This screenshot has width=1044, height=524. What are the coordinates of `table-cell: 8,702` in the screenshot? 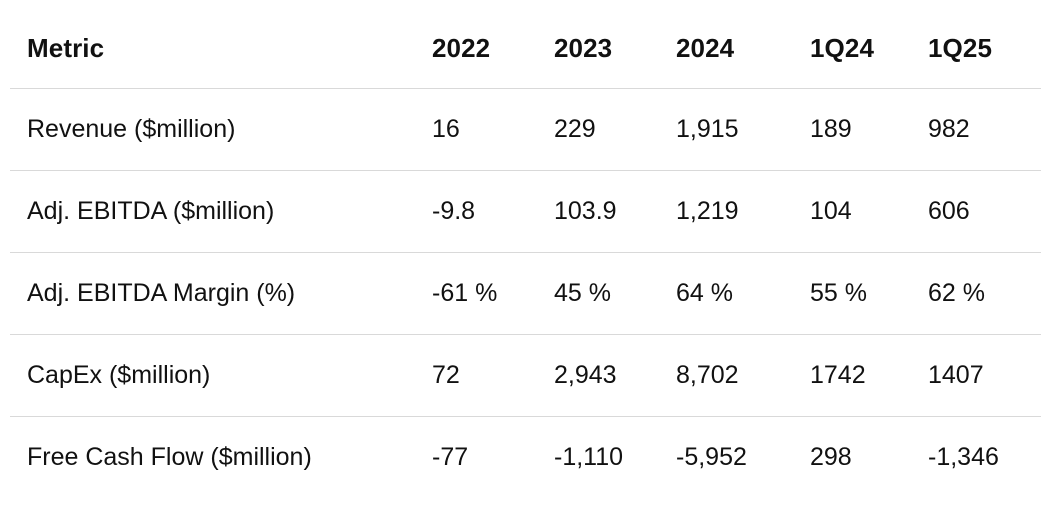 It's located at (726, 375).